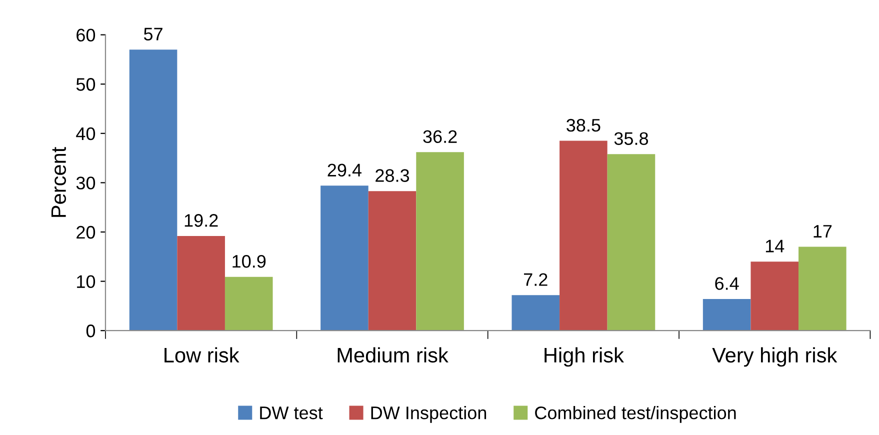 This screenshot has width=879, height=435. What do you see at coordinates (91, 331) in the screenshot?
I see `y-tick-label: 0` at bounding box center [91, 331].